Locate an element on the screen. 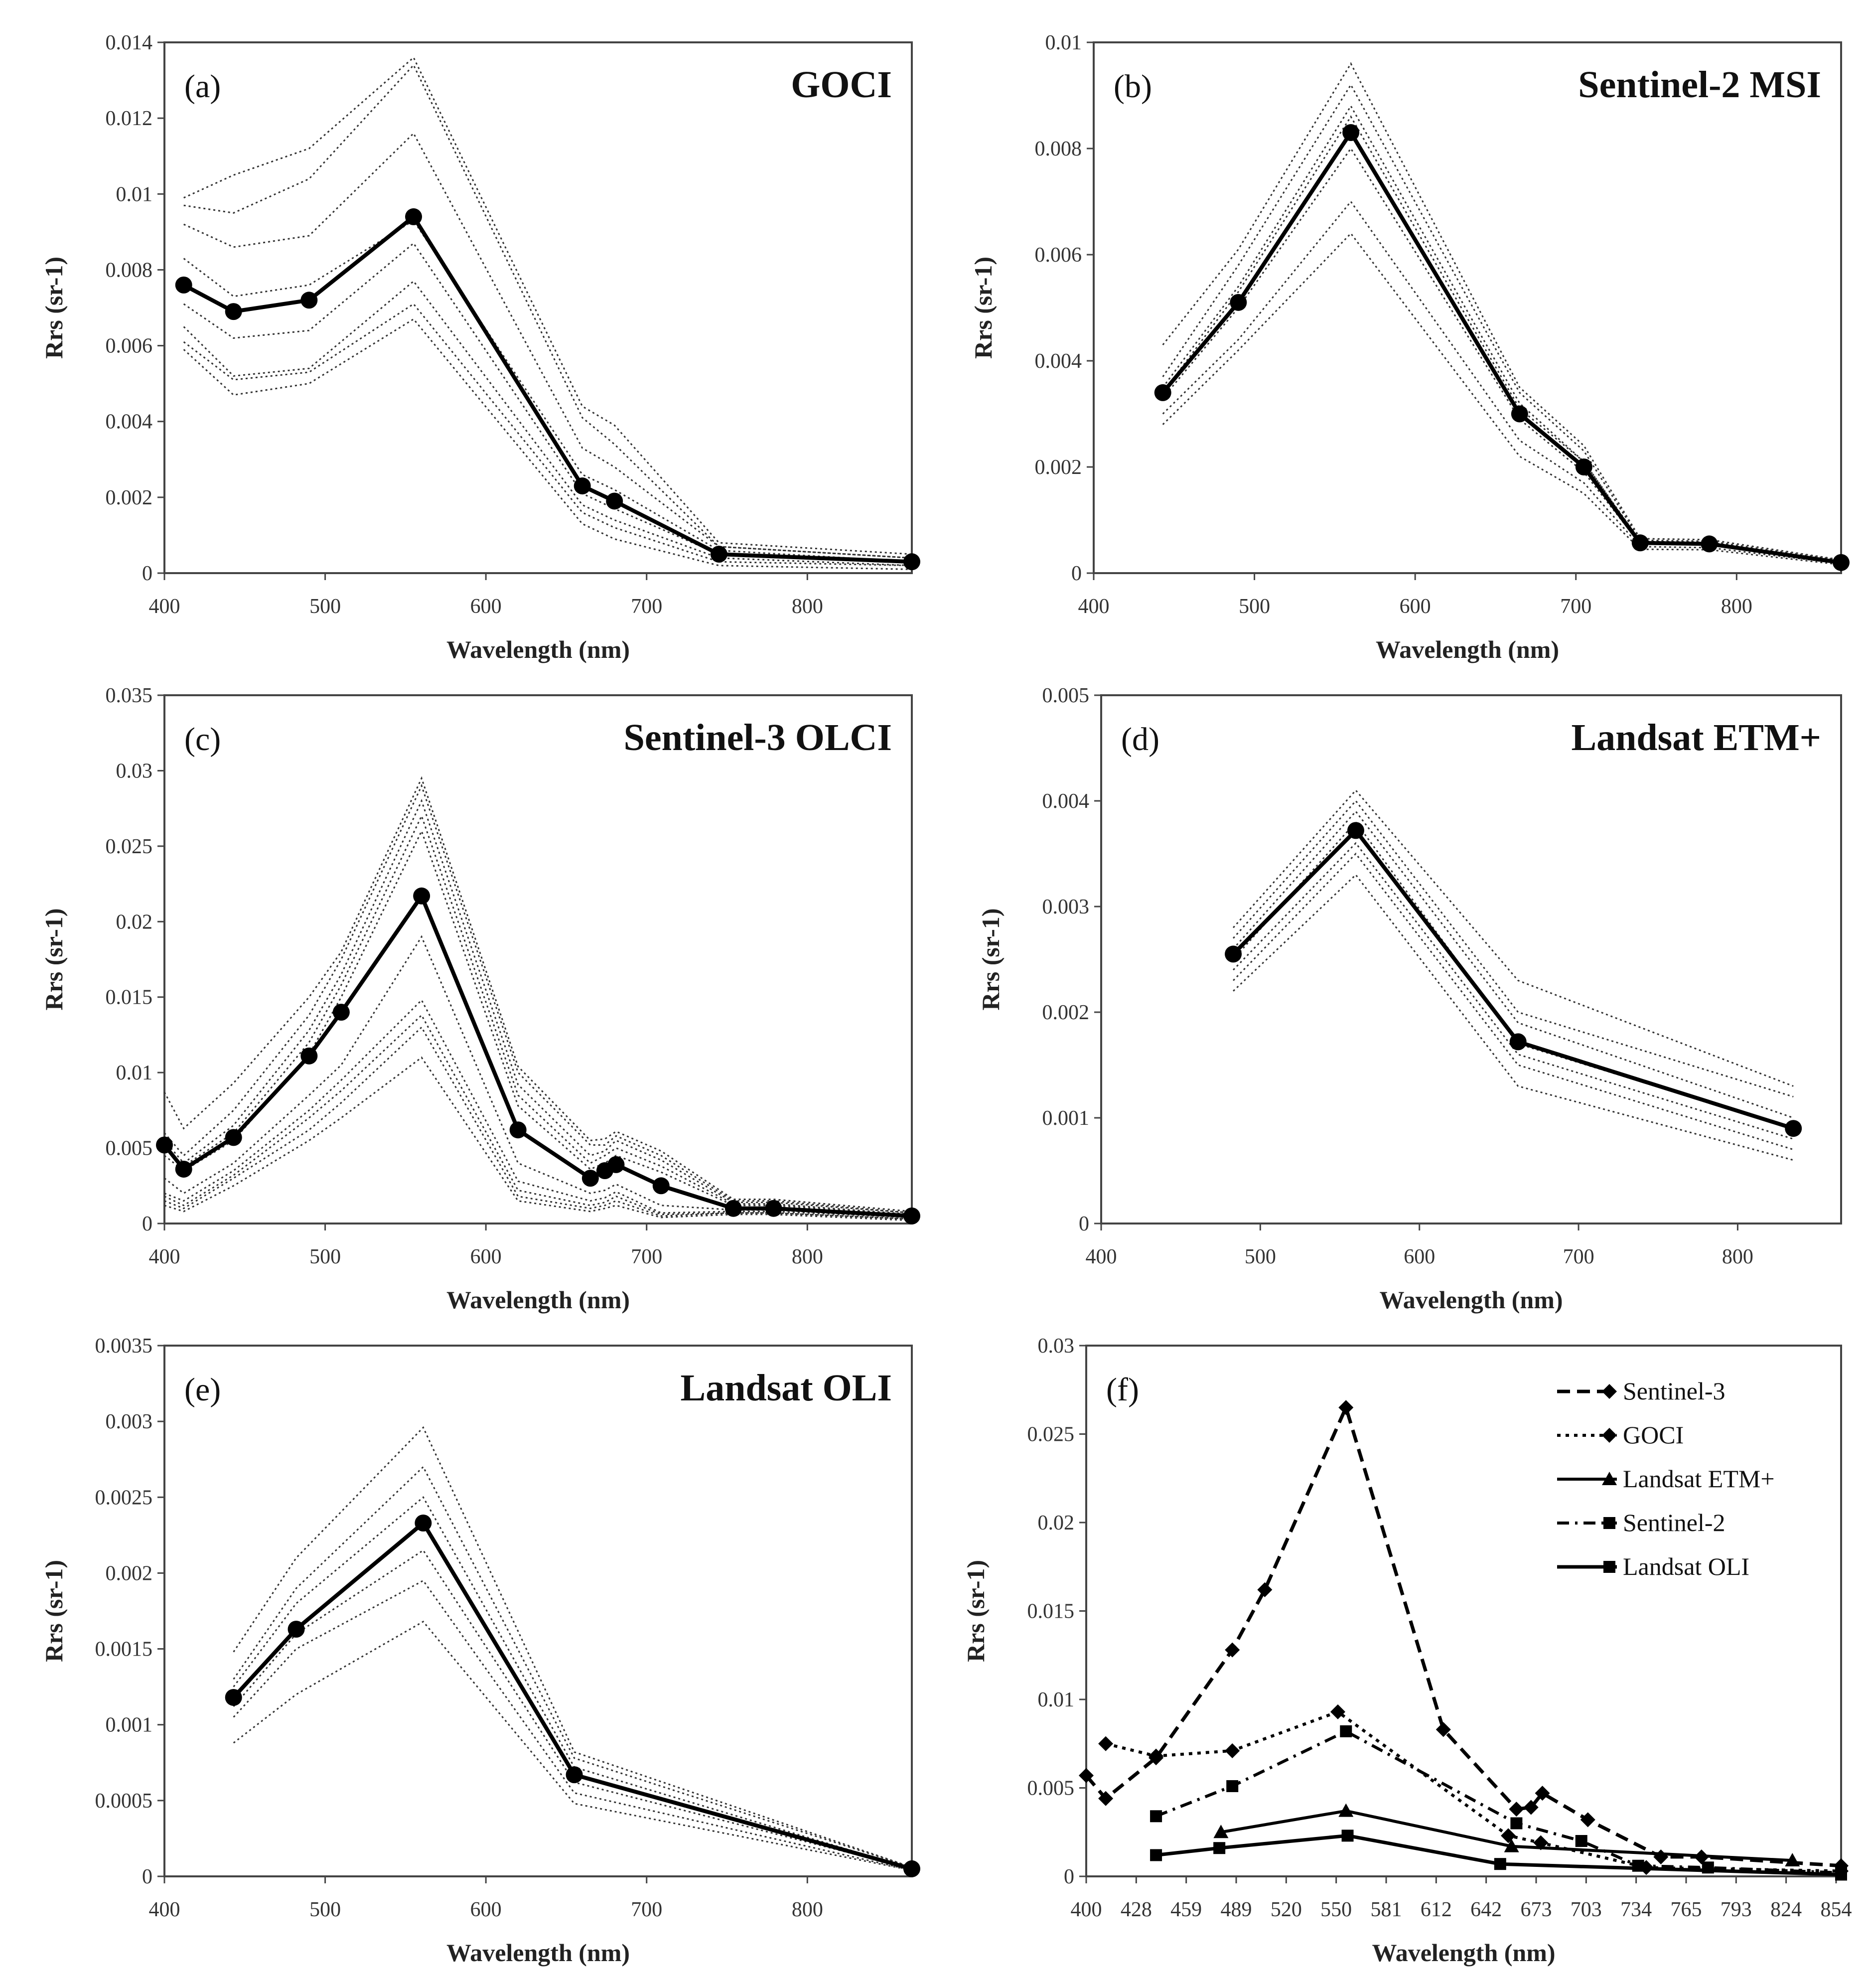  y-tick-label: 0.005 is located at coordinates (129, 1148).